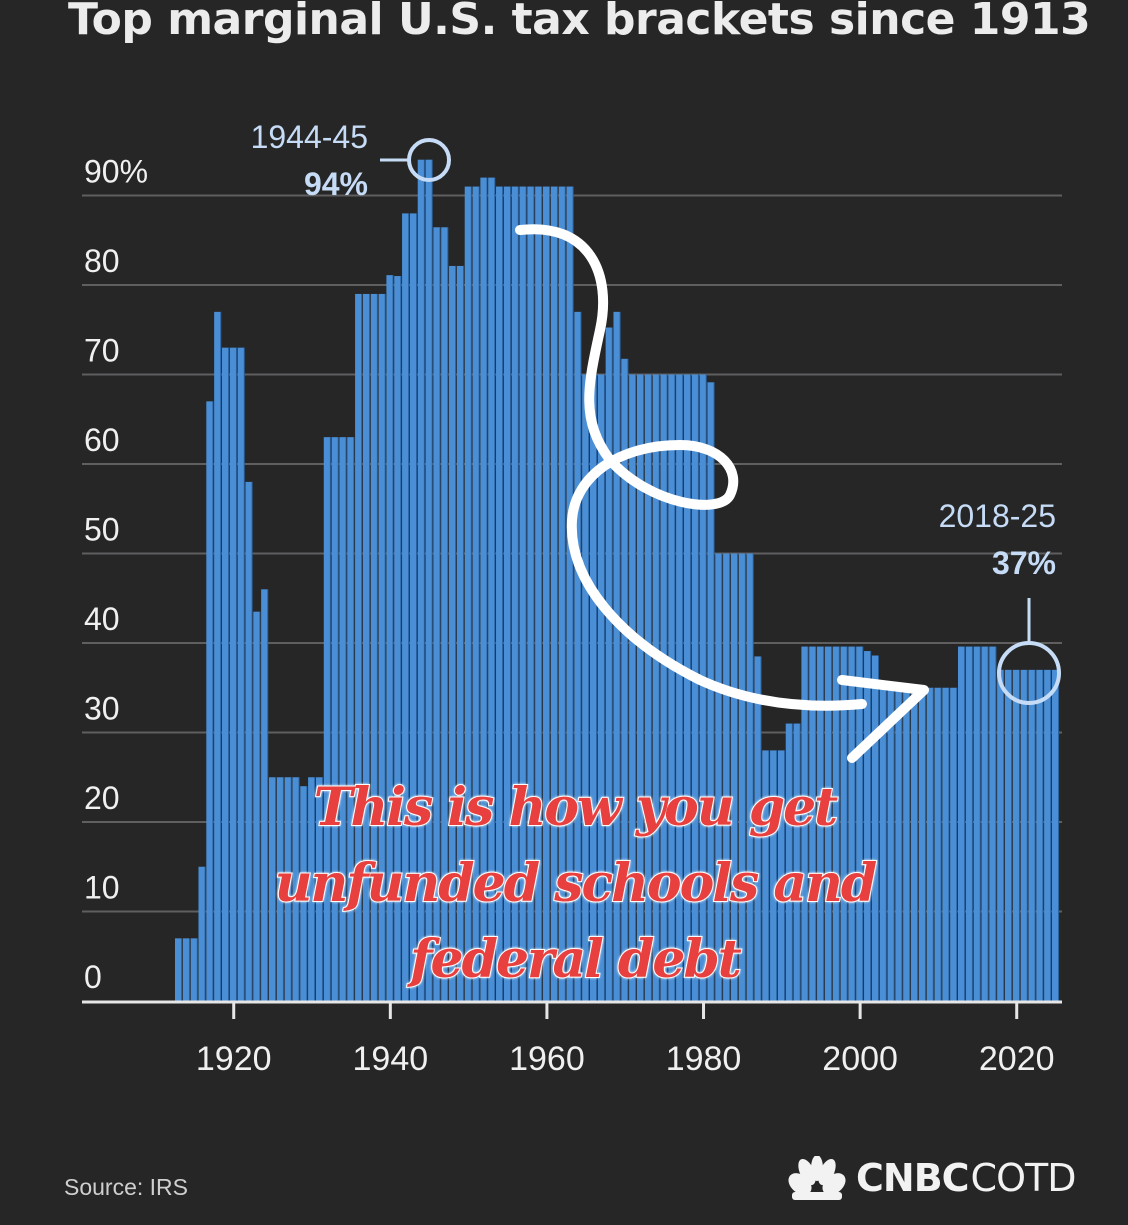 This screenshot has height=1225, width=1128. I want to click on brand-suffix: COTD, so click(1023, 1178).